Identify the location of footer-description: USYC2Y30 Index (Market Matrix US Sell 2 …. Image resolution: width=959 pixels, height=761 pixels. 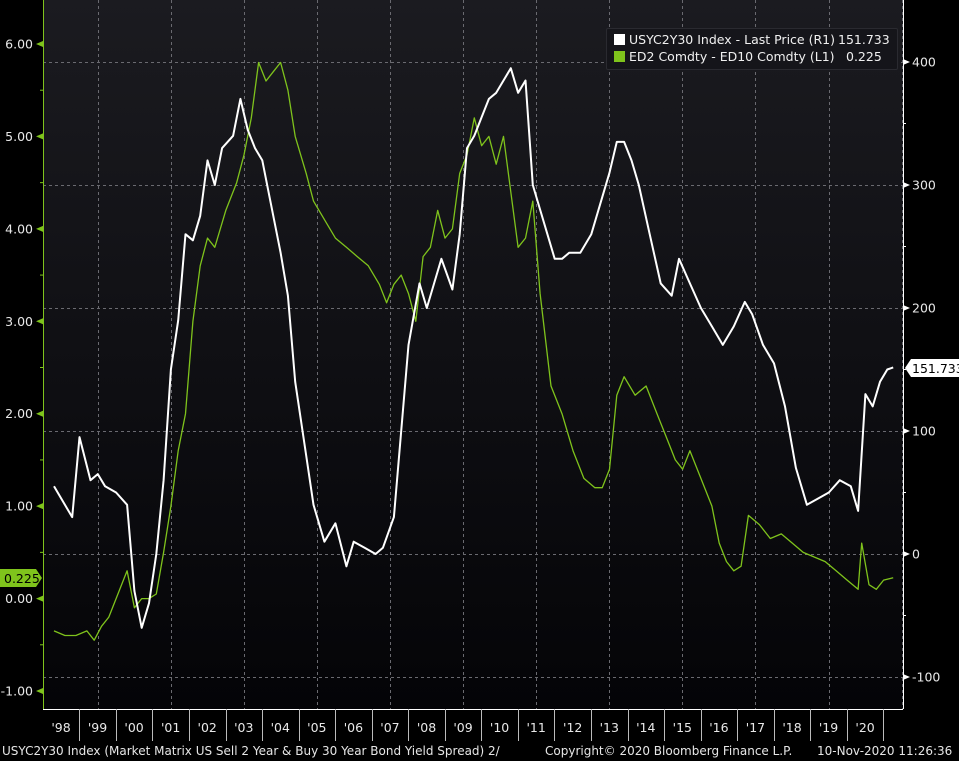
(251, 751).